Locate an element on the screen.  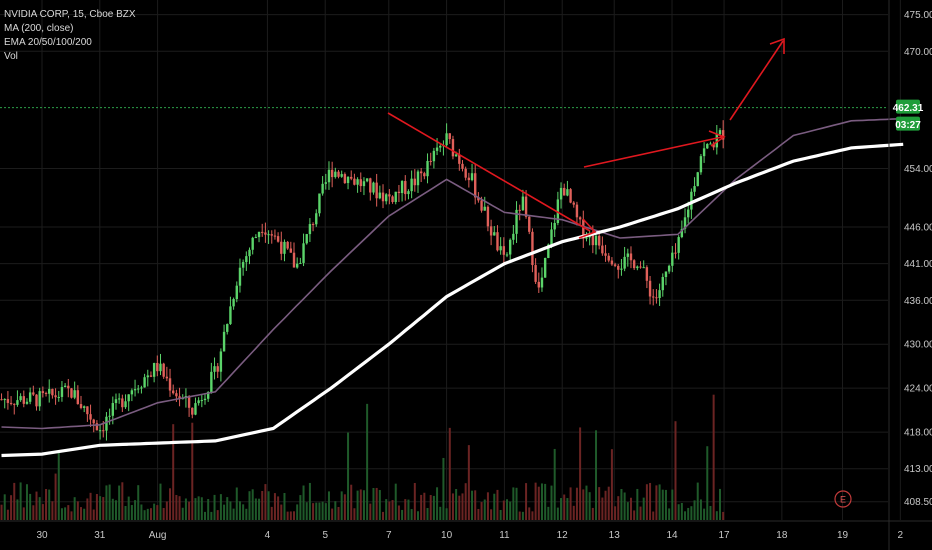
price-axis-label: 441.00 is located at coordinates (918, 264).